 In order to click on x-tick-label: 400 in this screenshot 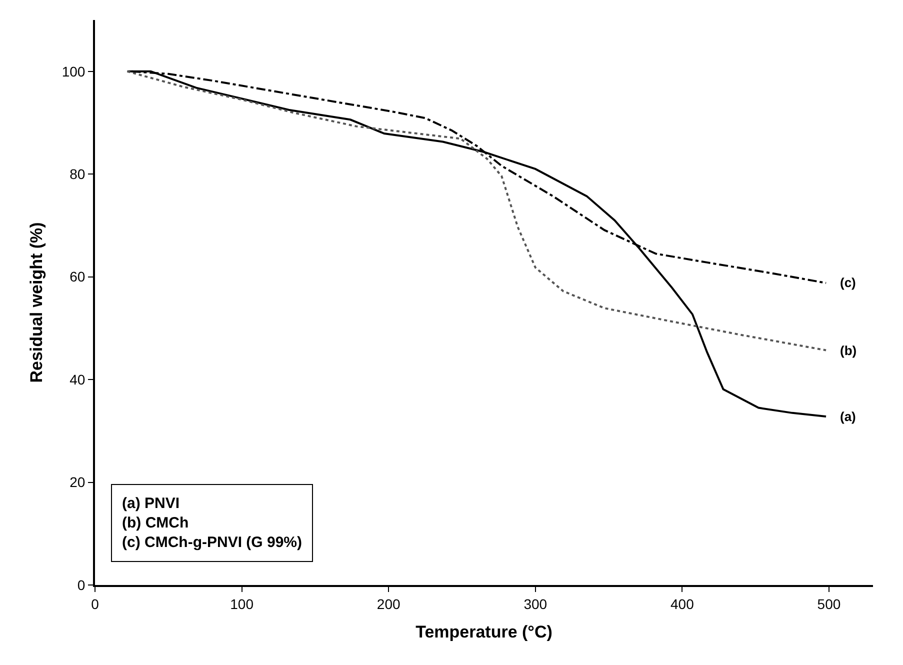, I will do `click(682, 604)`.